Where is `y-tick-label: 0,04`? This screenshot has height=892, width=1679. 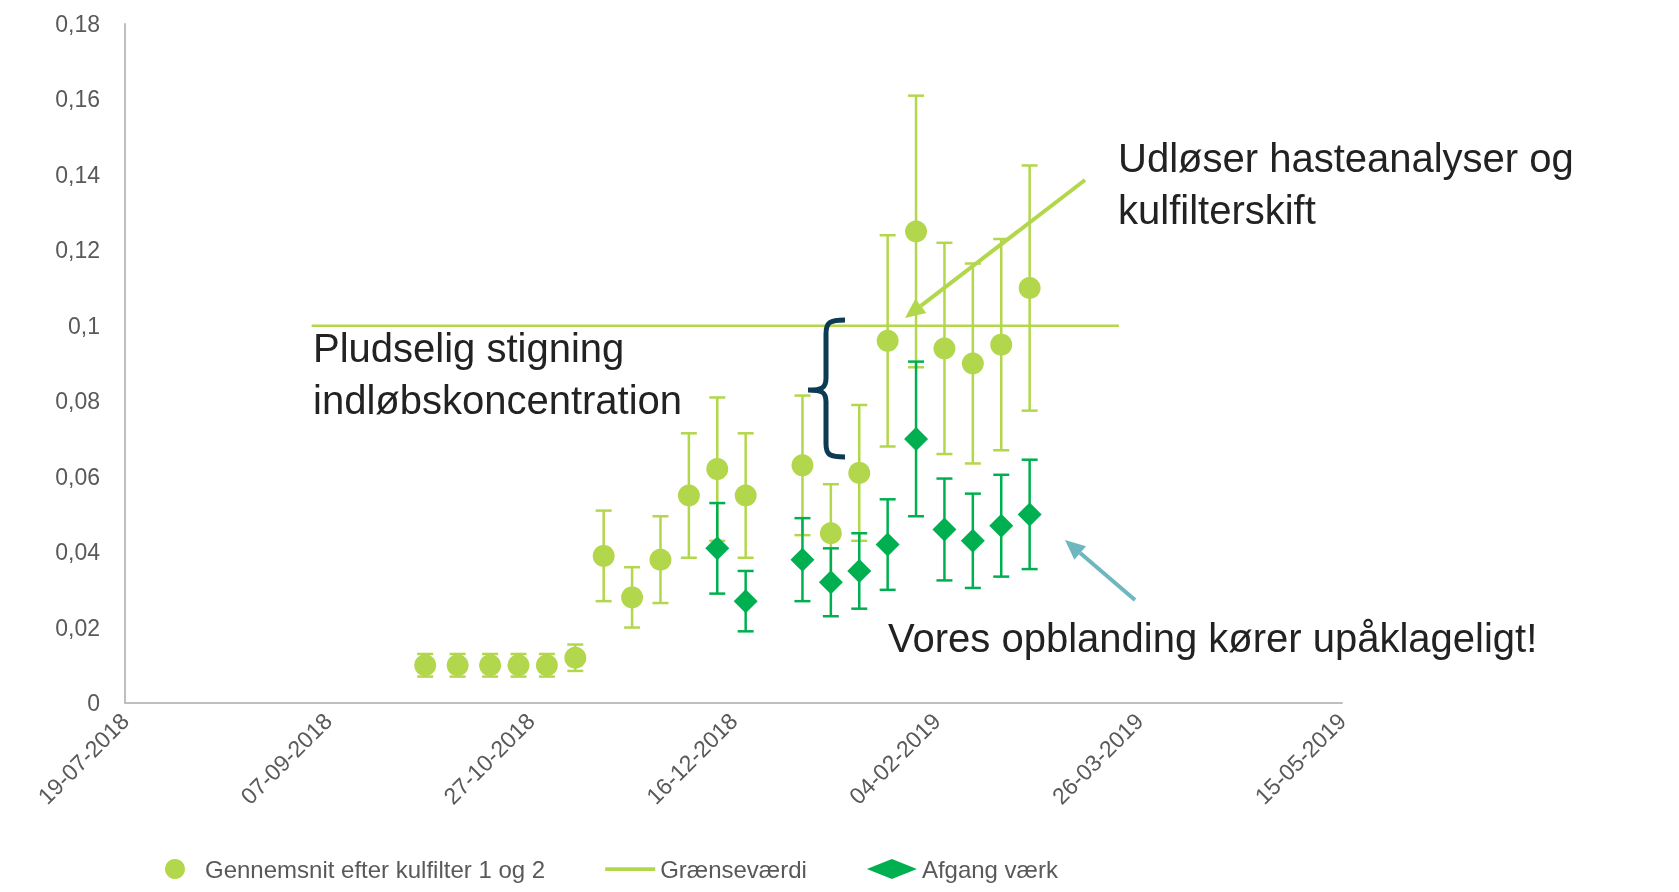 y-tick-label: 0,04 is located at coordinates (78, 552).